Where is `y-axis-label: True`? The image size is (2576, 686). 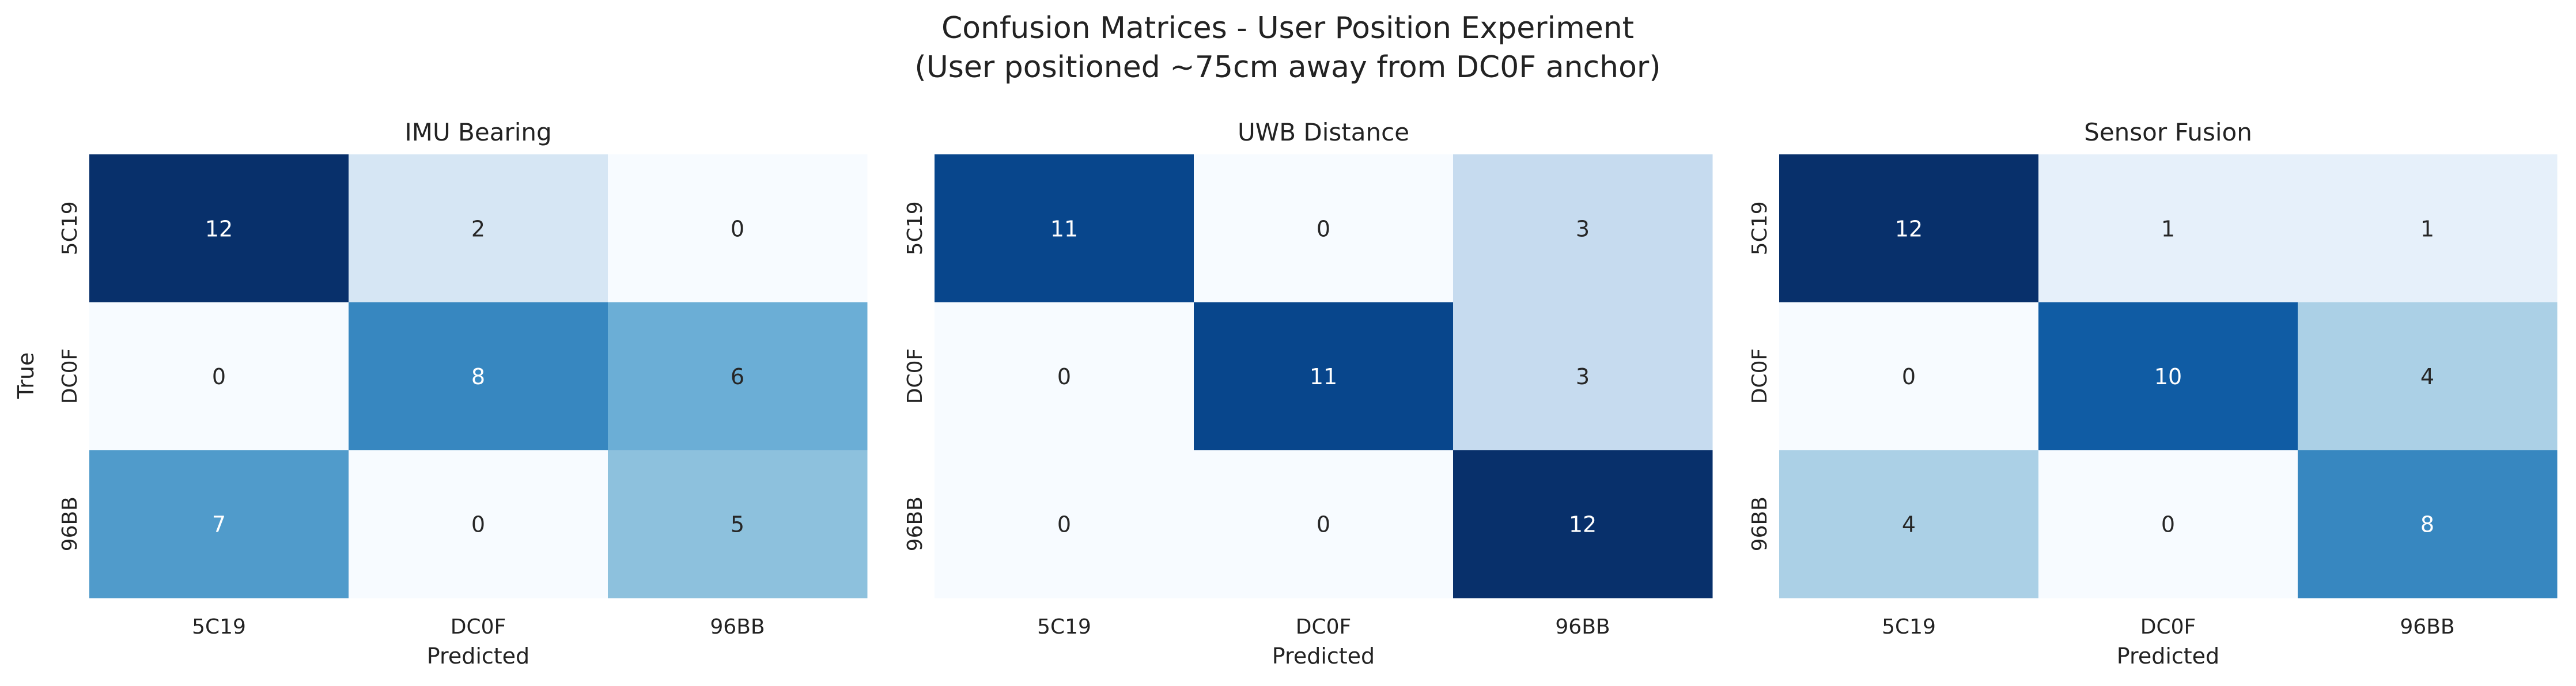
y-axis-label: True is located at coordinates (26, 376).